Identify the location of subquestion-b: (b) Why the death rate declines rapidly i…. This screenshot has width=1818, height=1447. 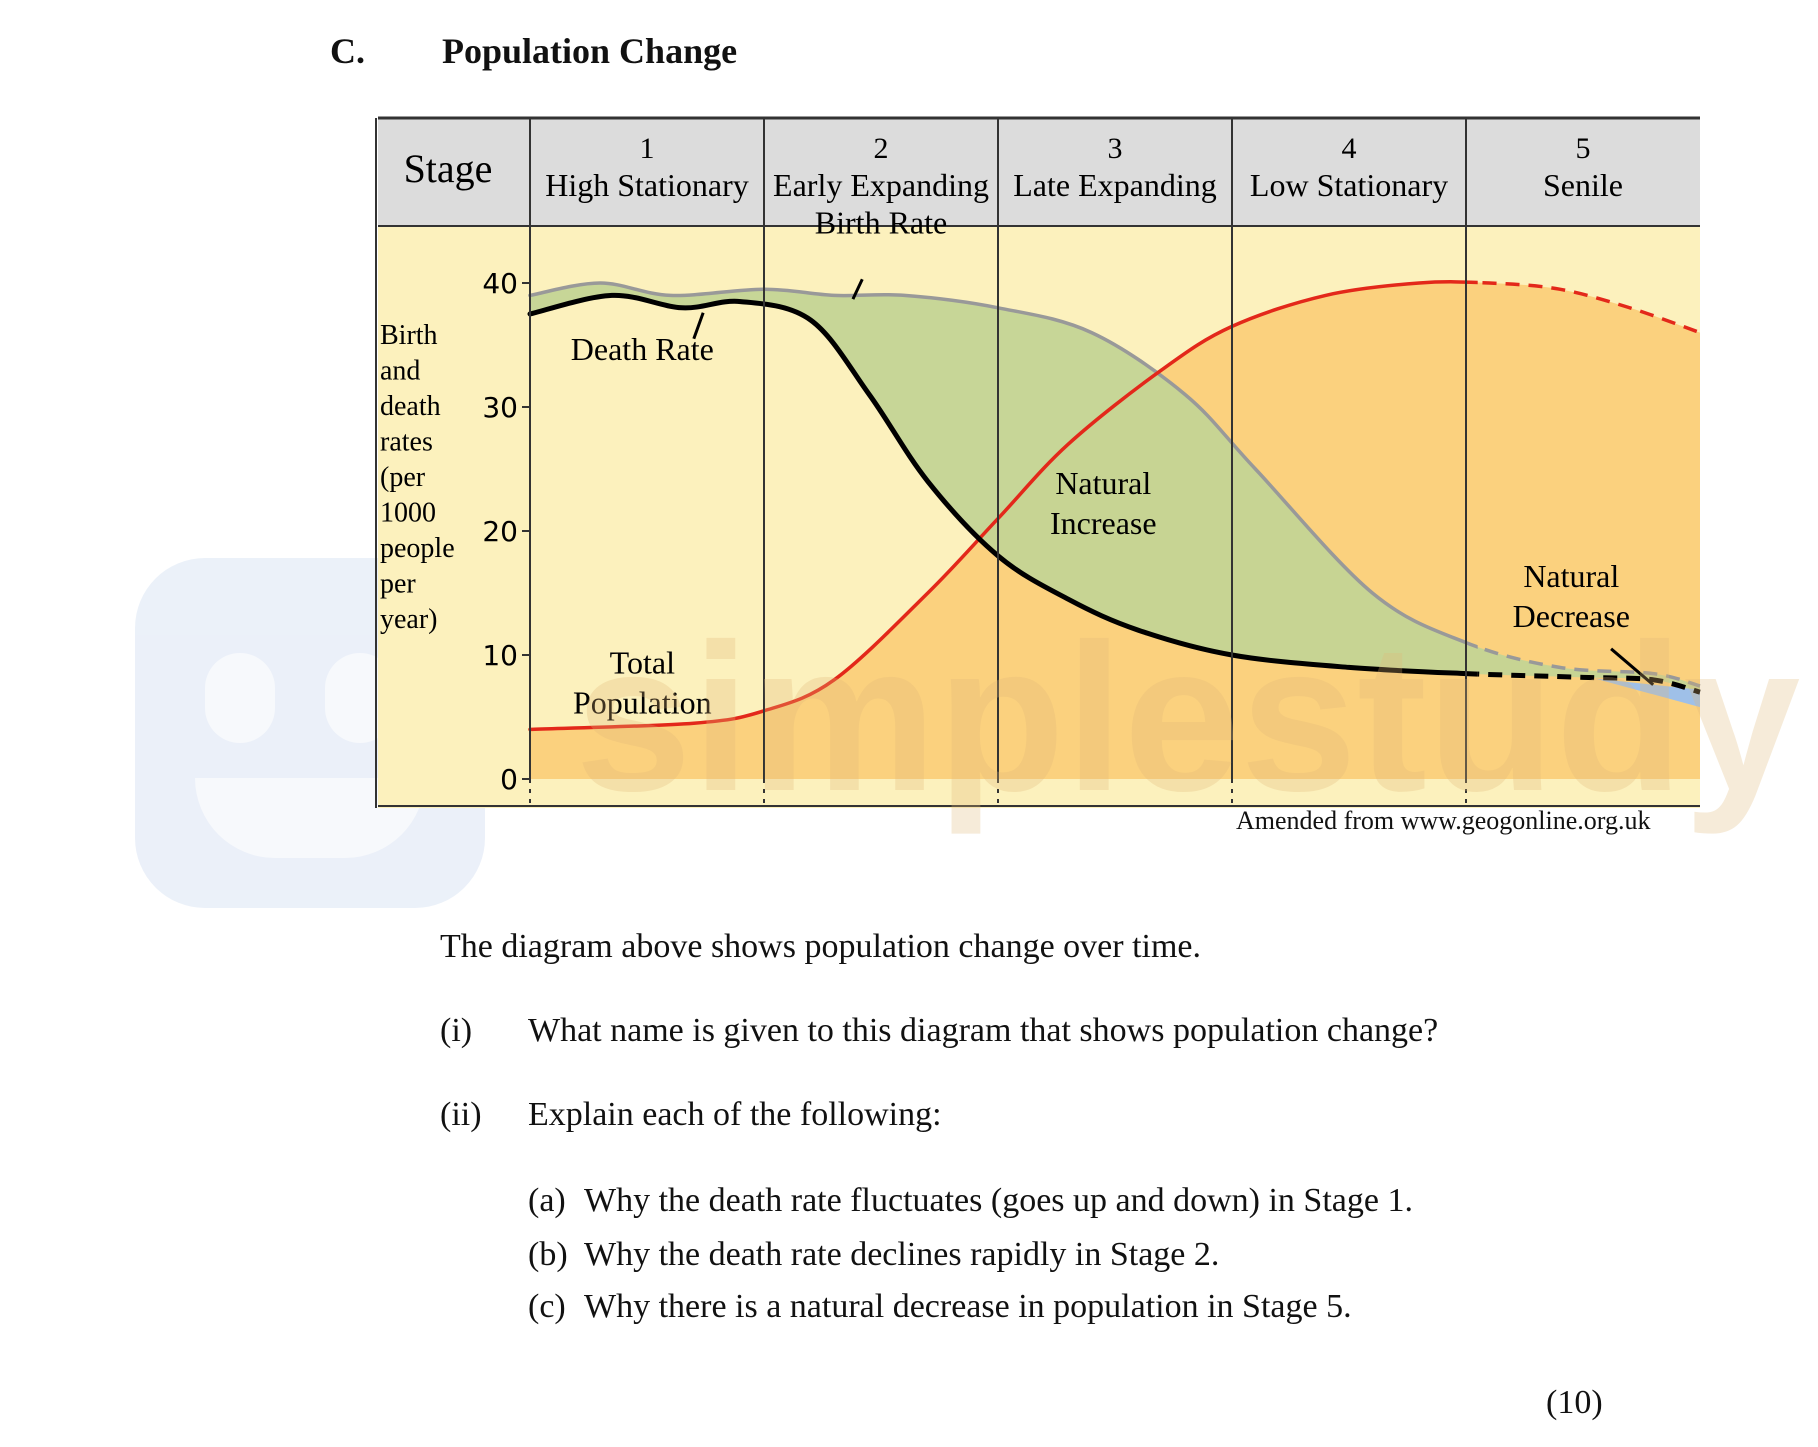
(873, 1255).